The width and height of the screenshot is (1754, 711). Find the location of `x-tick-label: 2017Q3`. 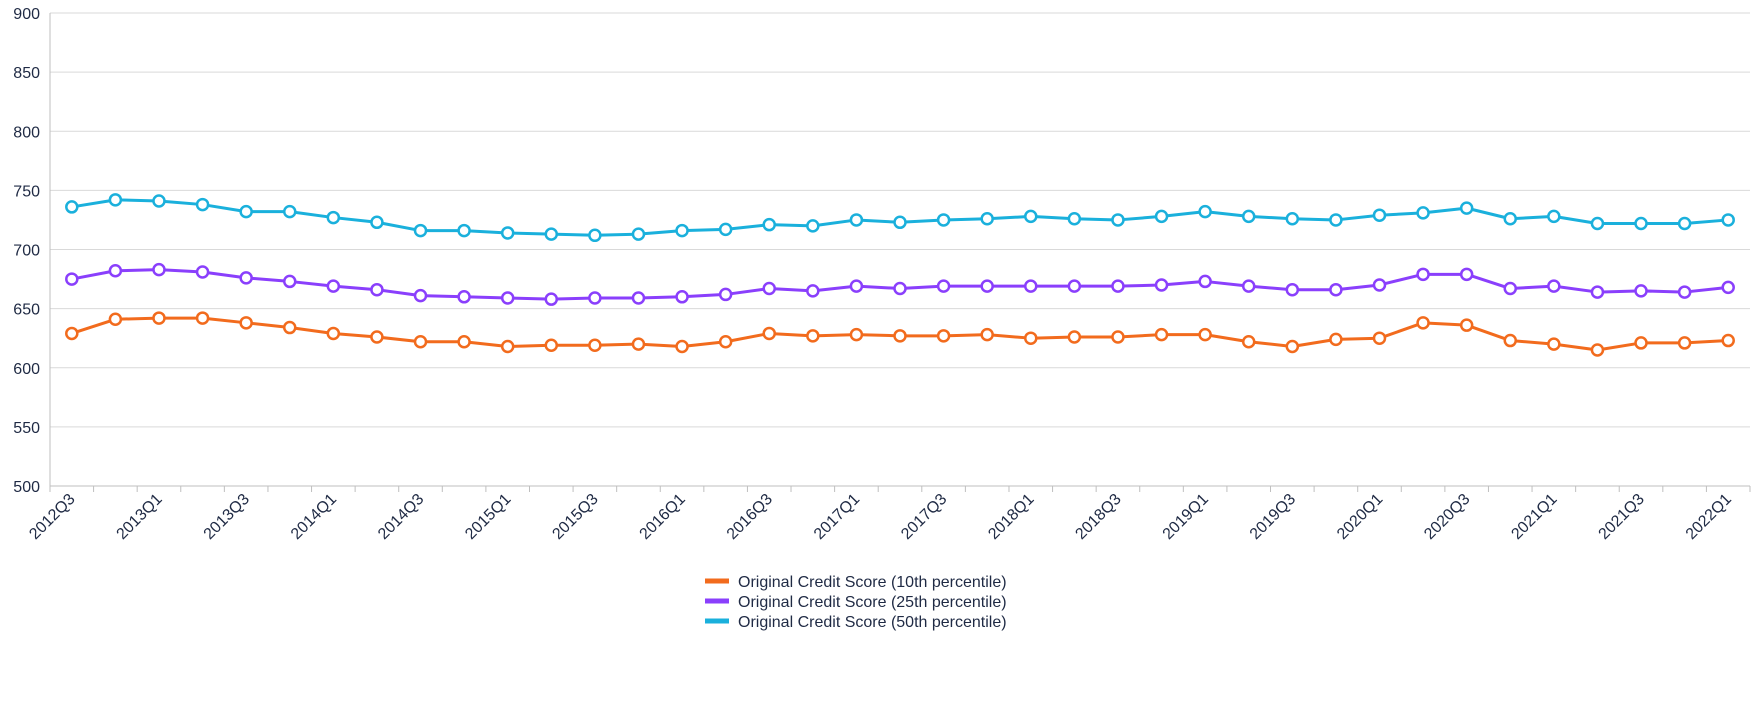

x-tick-label: 2017Q3 is located at coordinates (924, 517).